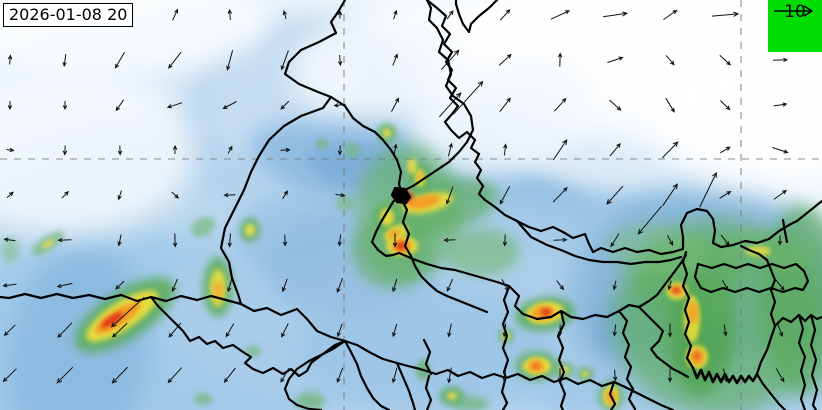 This screenshot has width=822, height=410. I want to click on border-mizoram-west, so click(802, 361).